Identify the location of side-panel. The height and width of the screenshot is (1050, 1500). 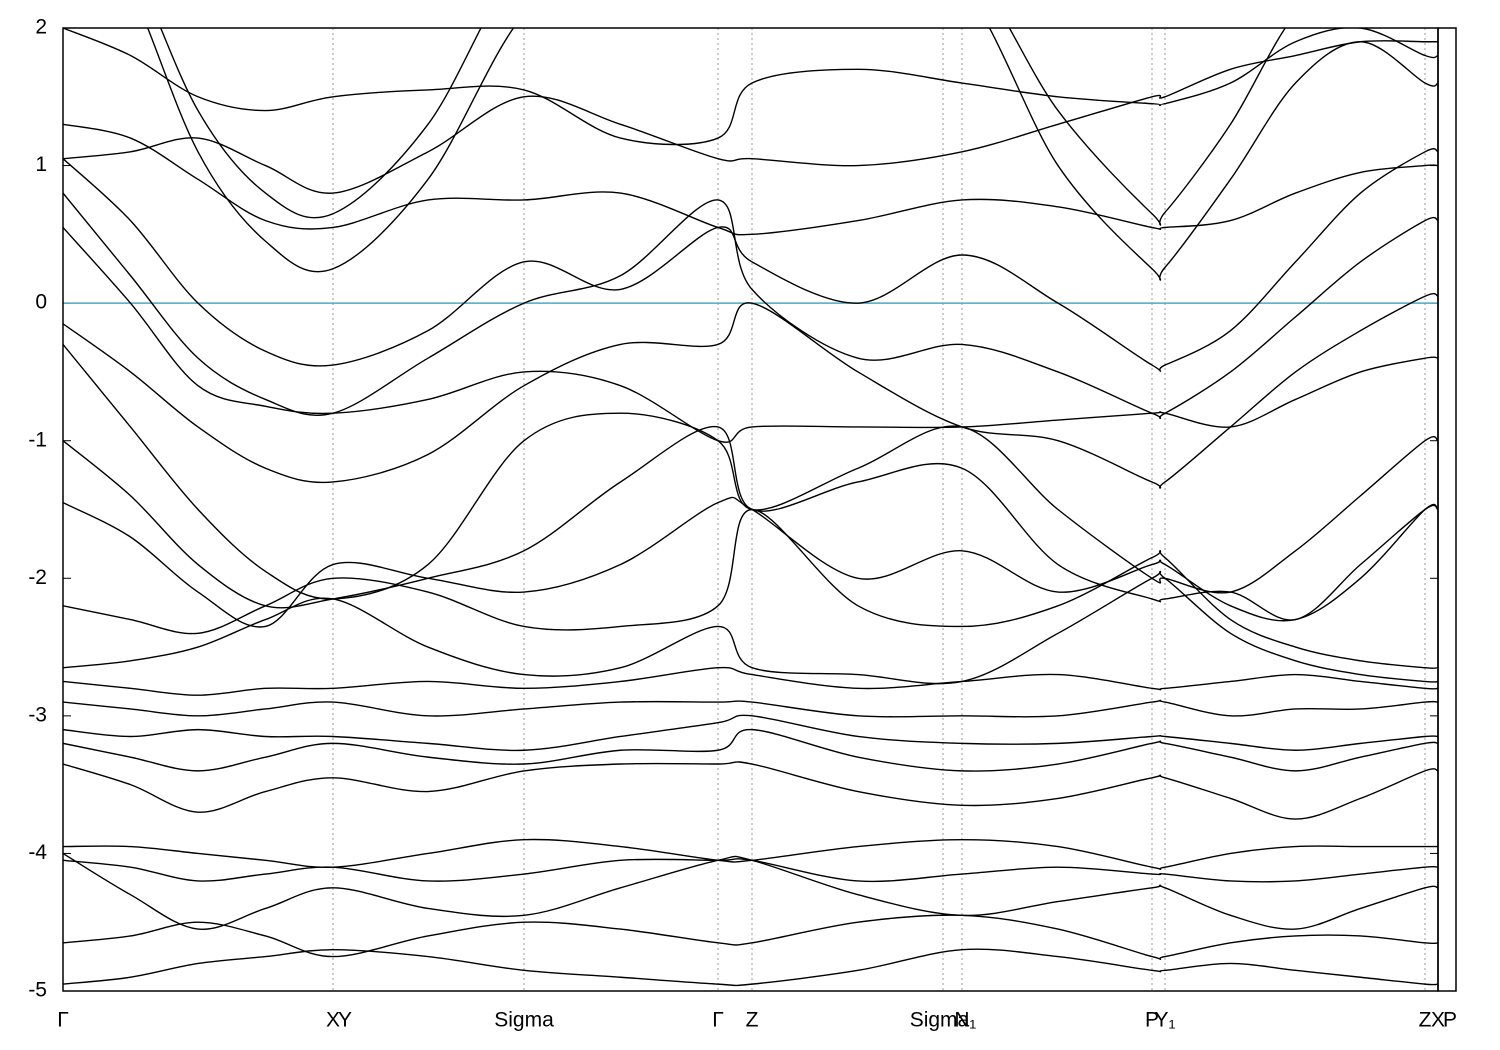
(1447, 509).